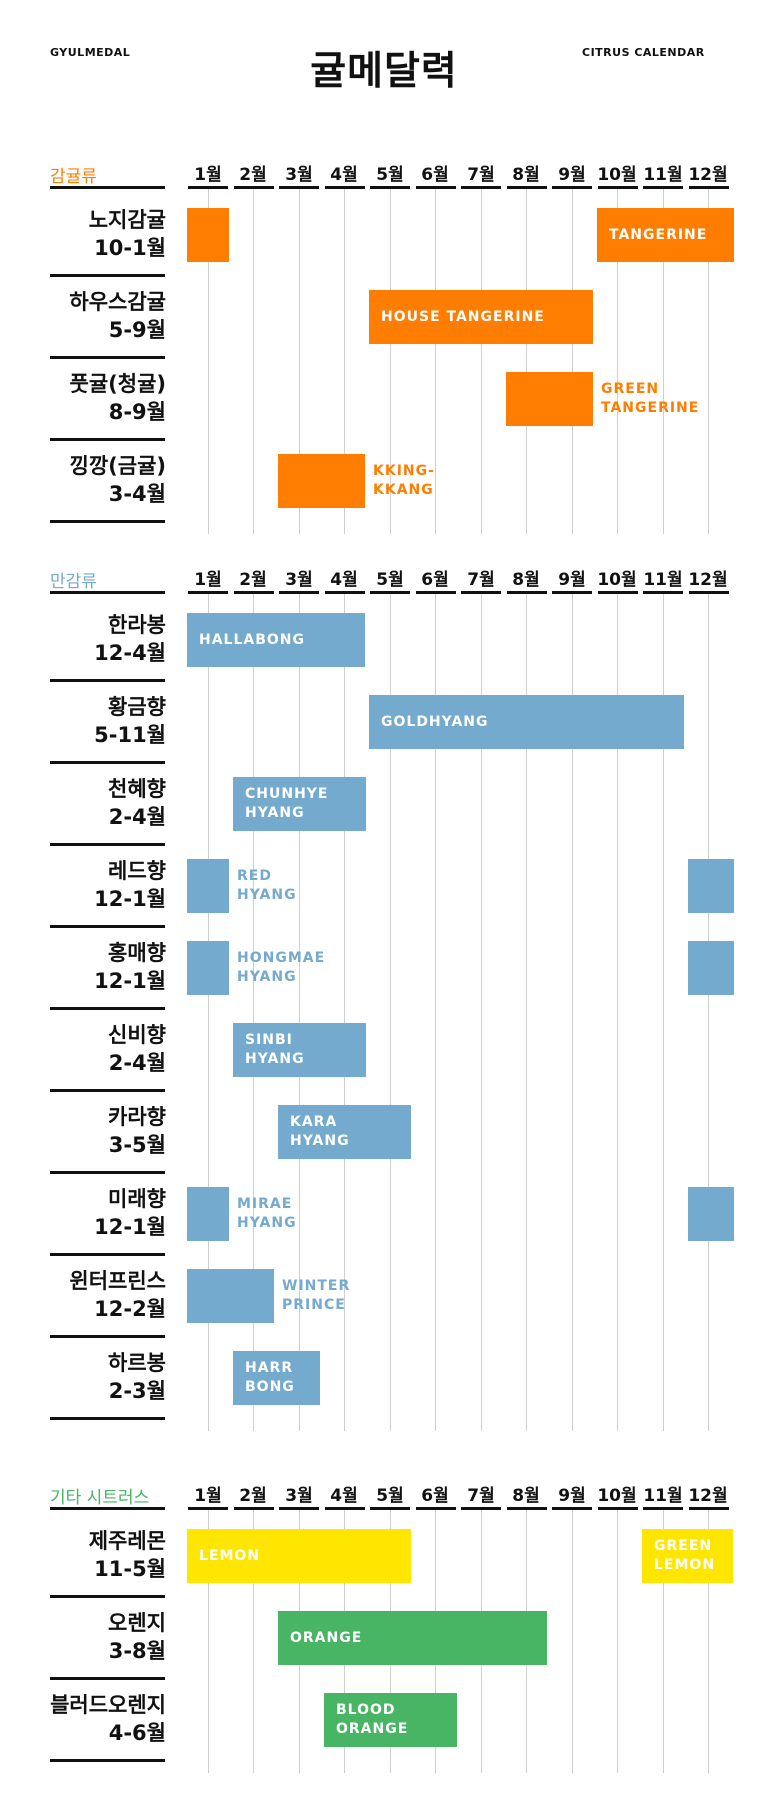 The height and width of the screenshot is (1817, 768). Describe the element at coordinates (137, 1391) in the screenshot. I see `season-period: 2-3월` at that location.